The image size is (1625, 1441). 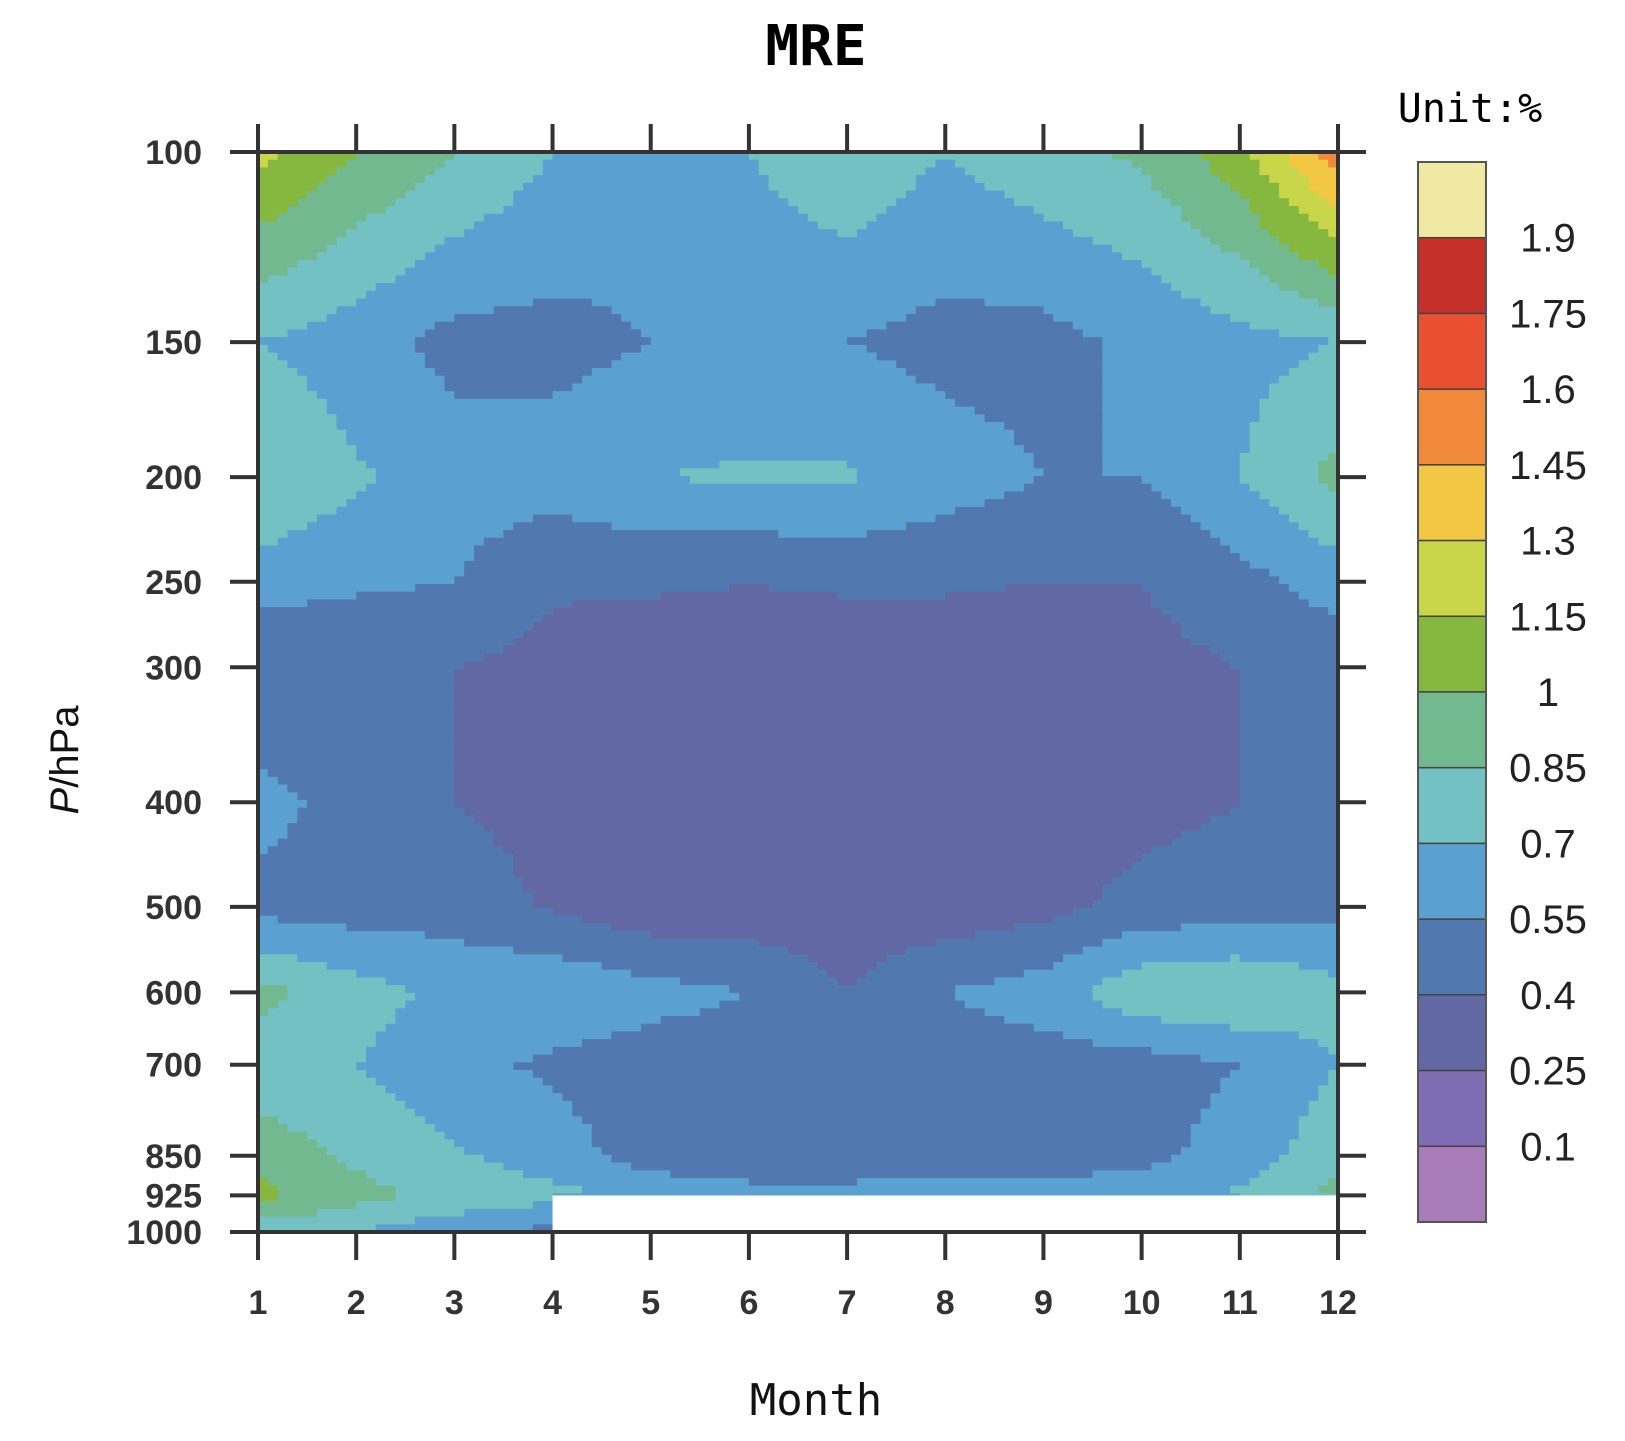 What do you see at coordinates (454, 1303) in the screenshot?
I see `x-tick-label: 3` at bounding box center [454, 1303].